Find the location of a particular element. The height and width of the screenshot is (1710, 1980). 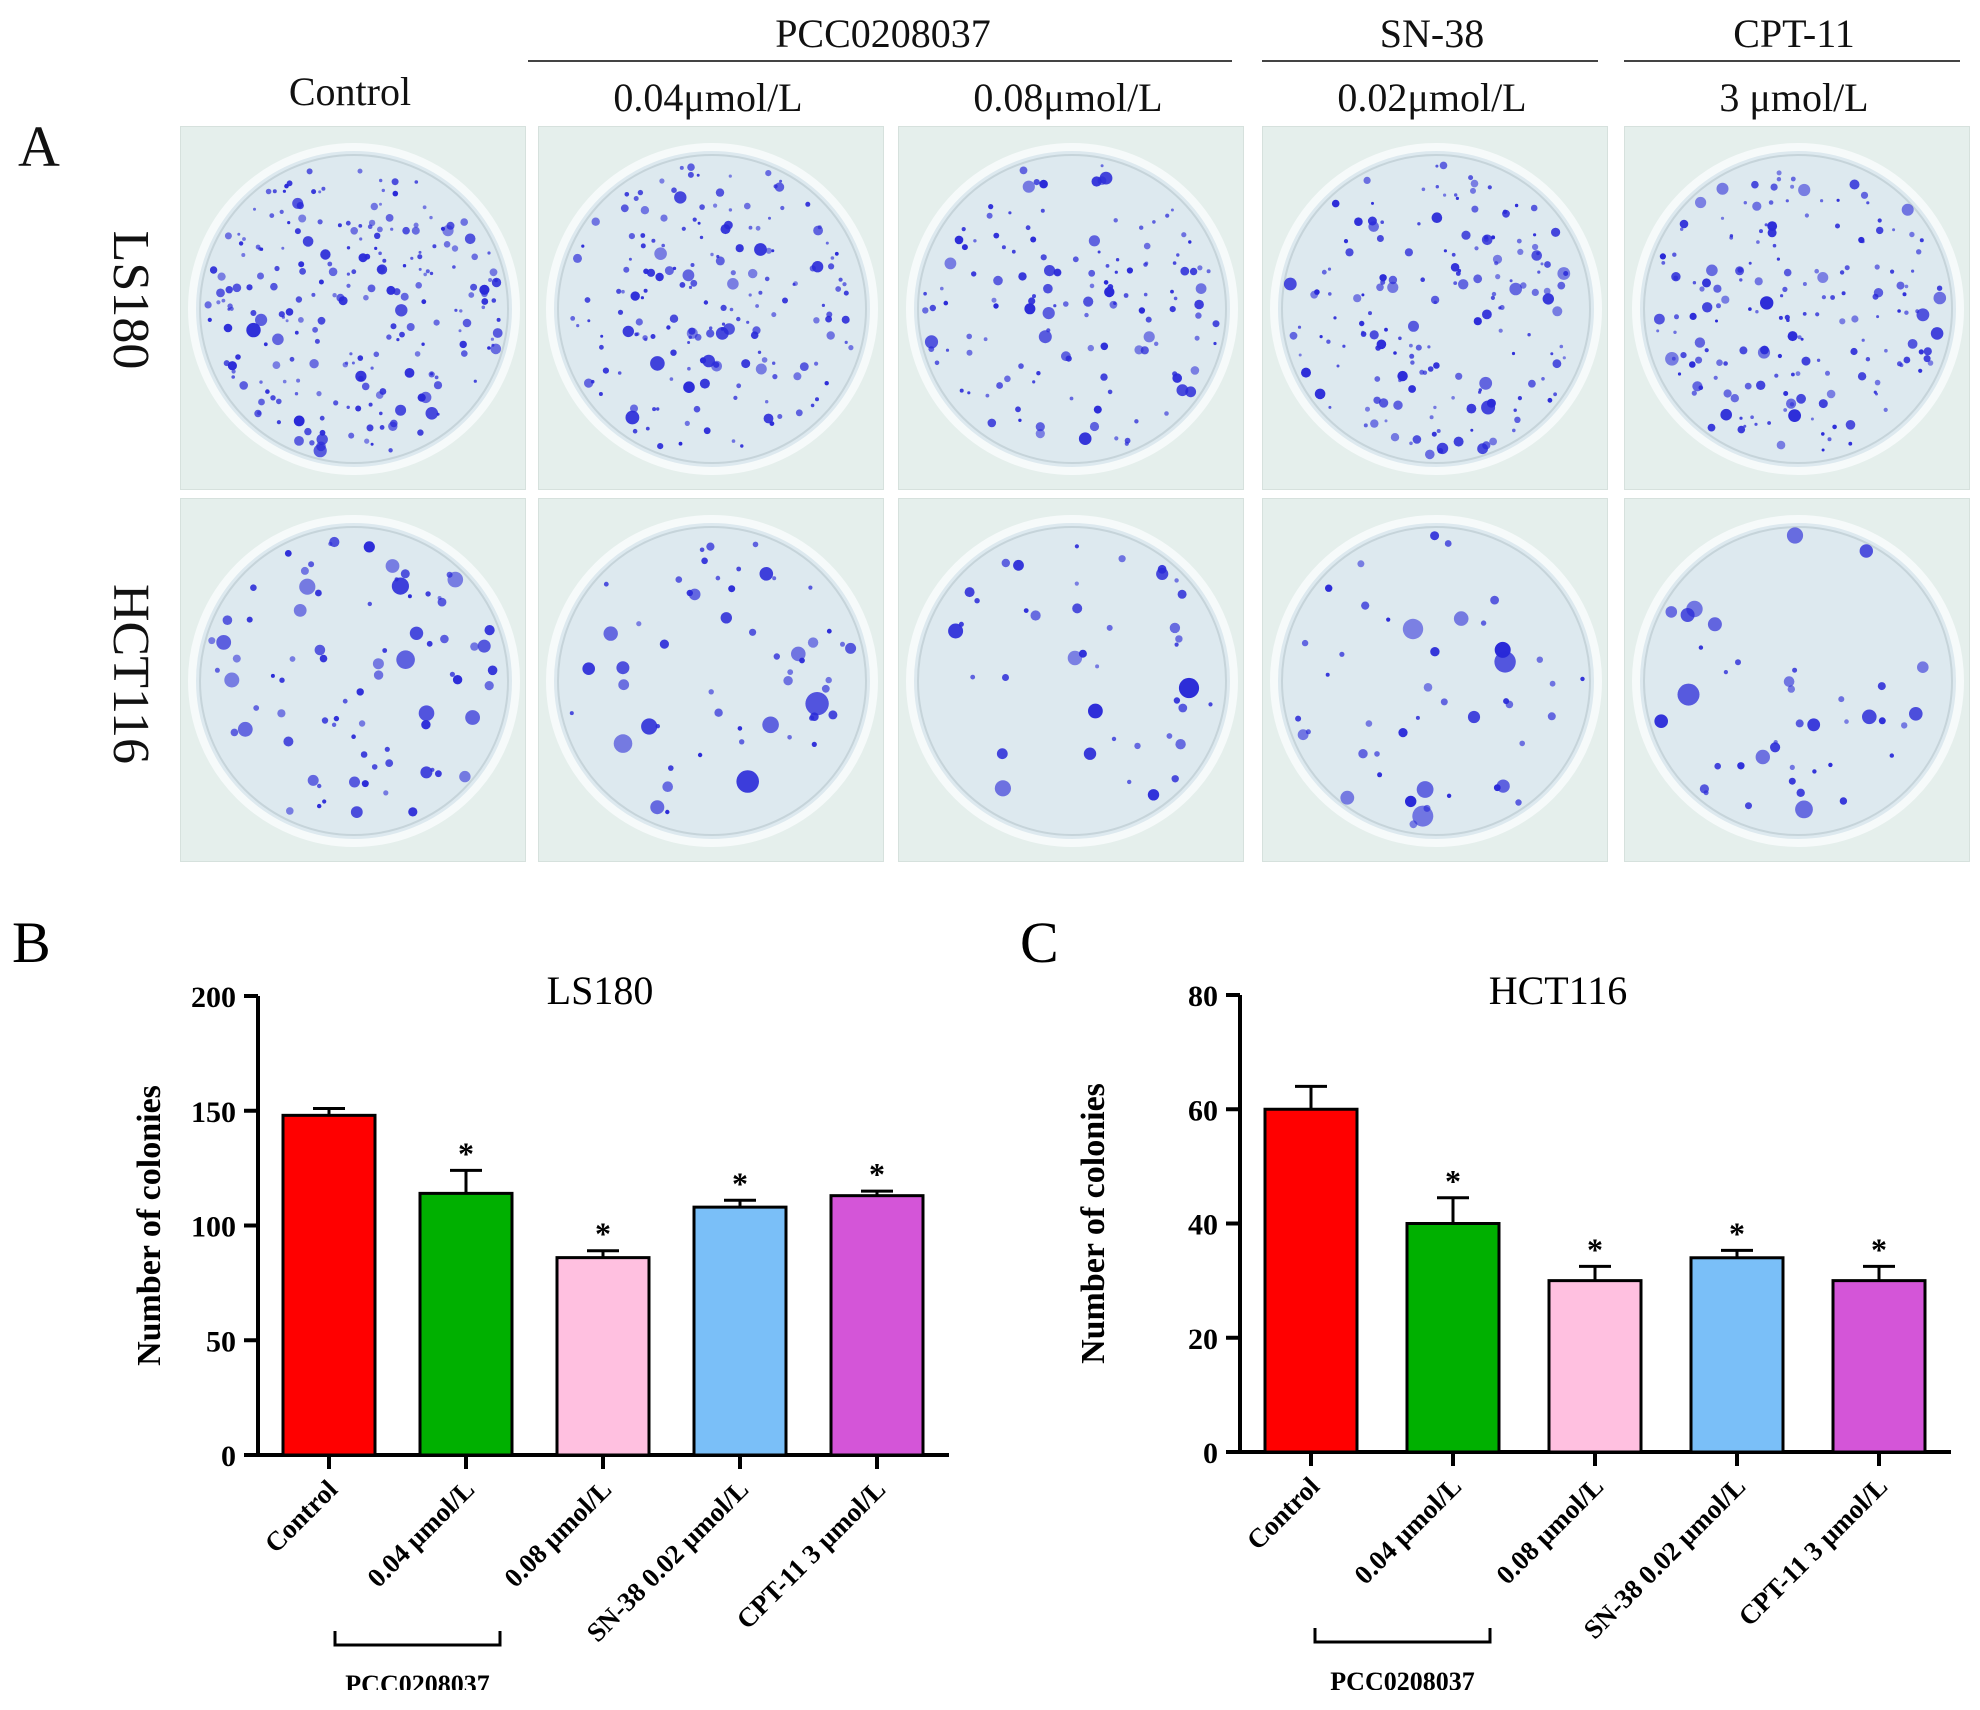

panel-letter-a: A is located at coordinates (39, 146).